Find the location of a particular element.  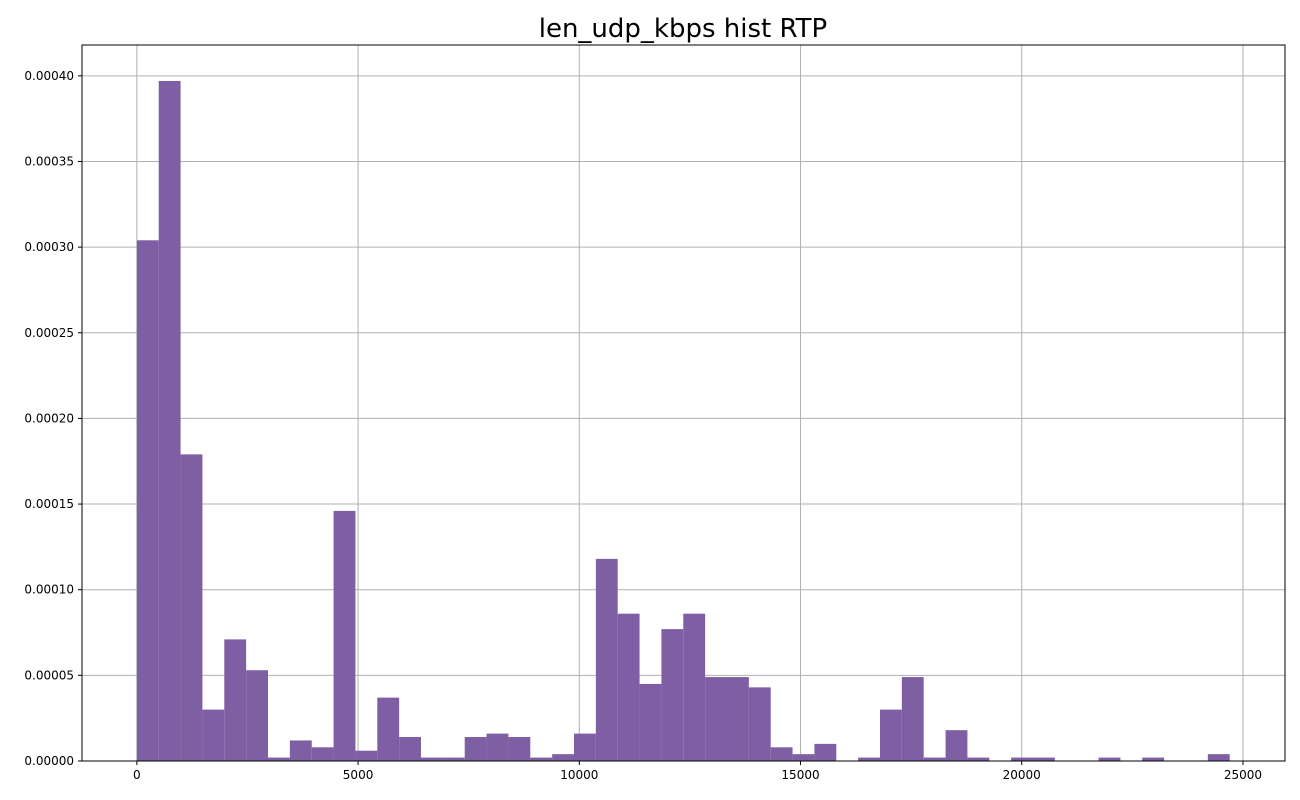

x-tick-label: 15000 is located at coordinates (800, 775).